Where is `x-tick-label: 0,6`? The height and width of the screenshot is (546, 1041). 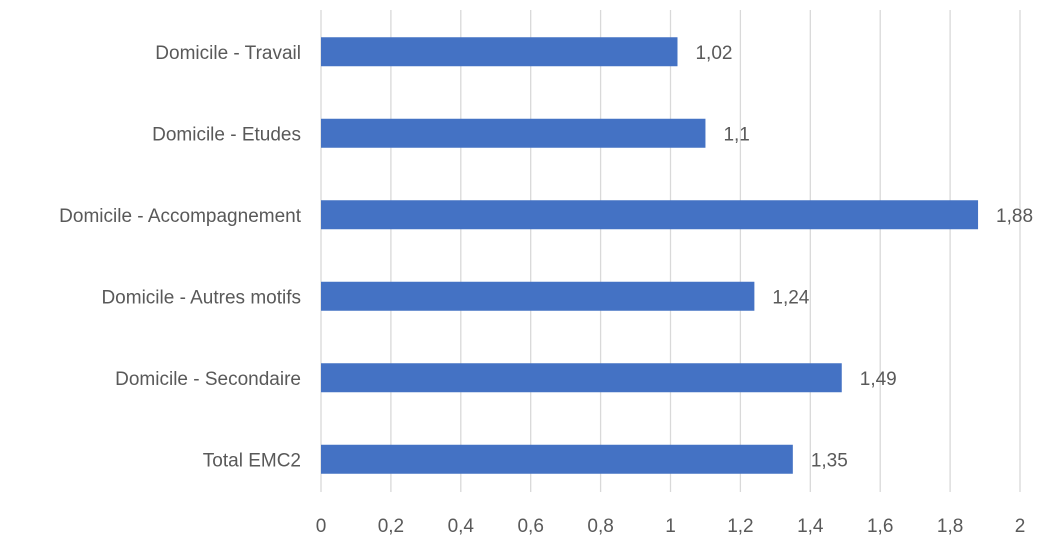
x-tick-label: 0,6 is located at coordinates (530, 526).